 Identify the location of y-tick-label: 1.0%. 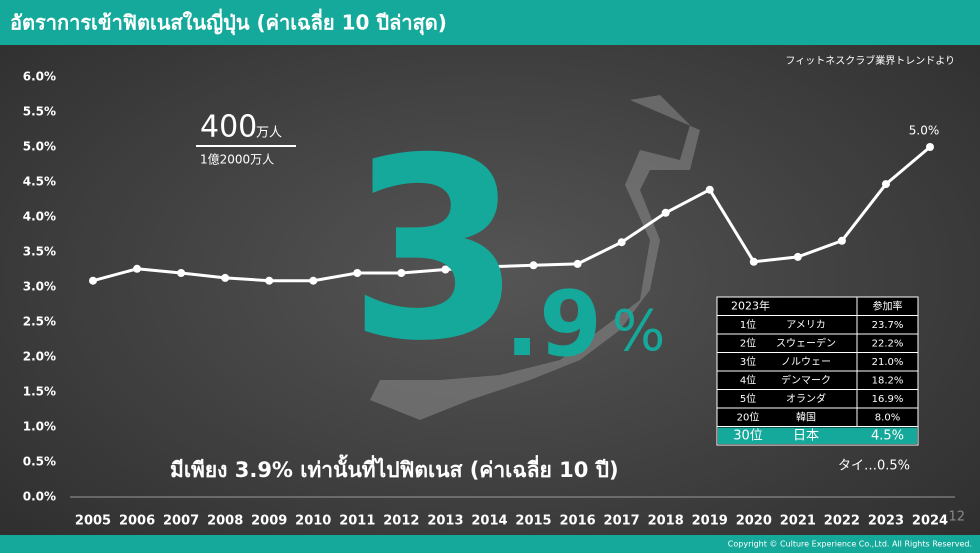
(39, 427).